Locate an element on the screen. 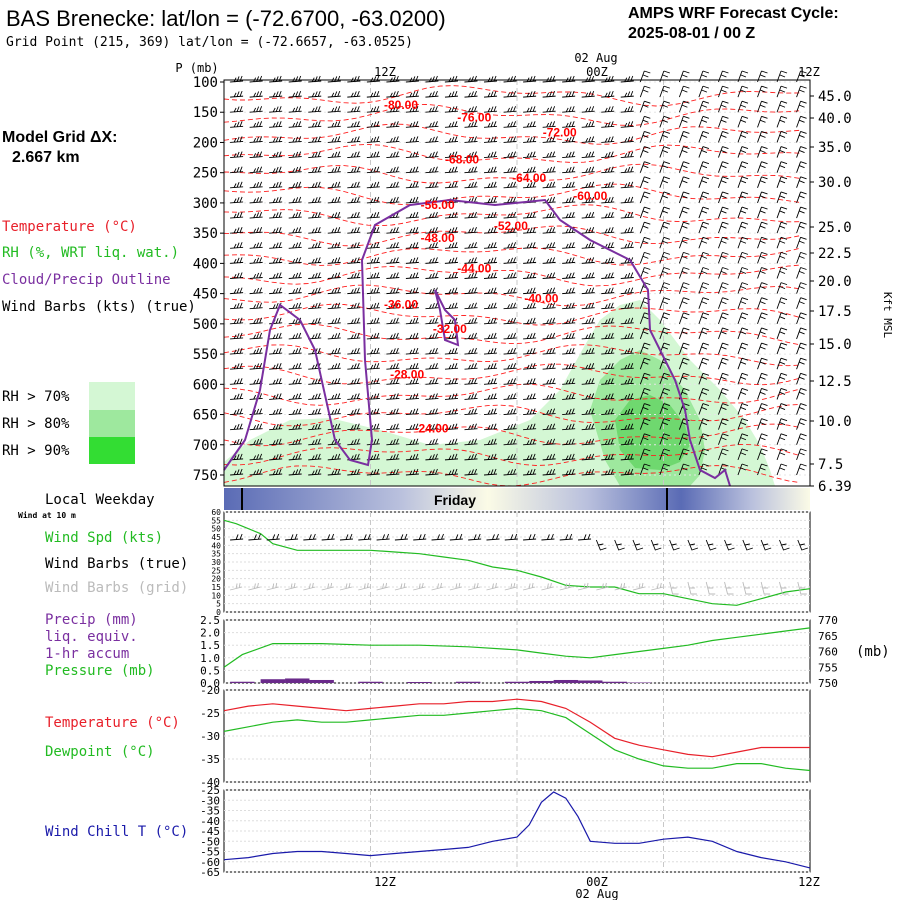 Image resolution: width=900 pixels, height=900 pixels. wind-tick-4: 20 is located at coordinates (216, 579).